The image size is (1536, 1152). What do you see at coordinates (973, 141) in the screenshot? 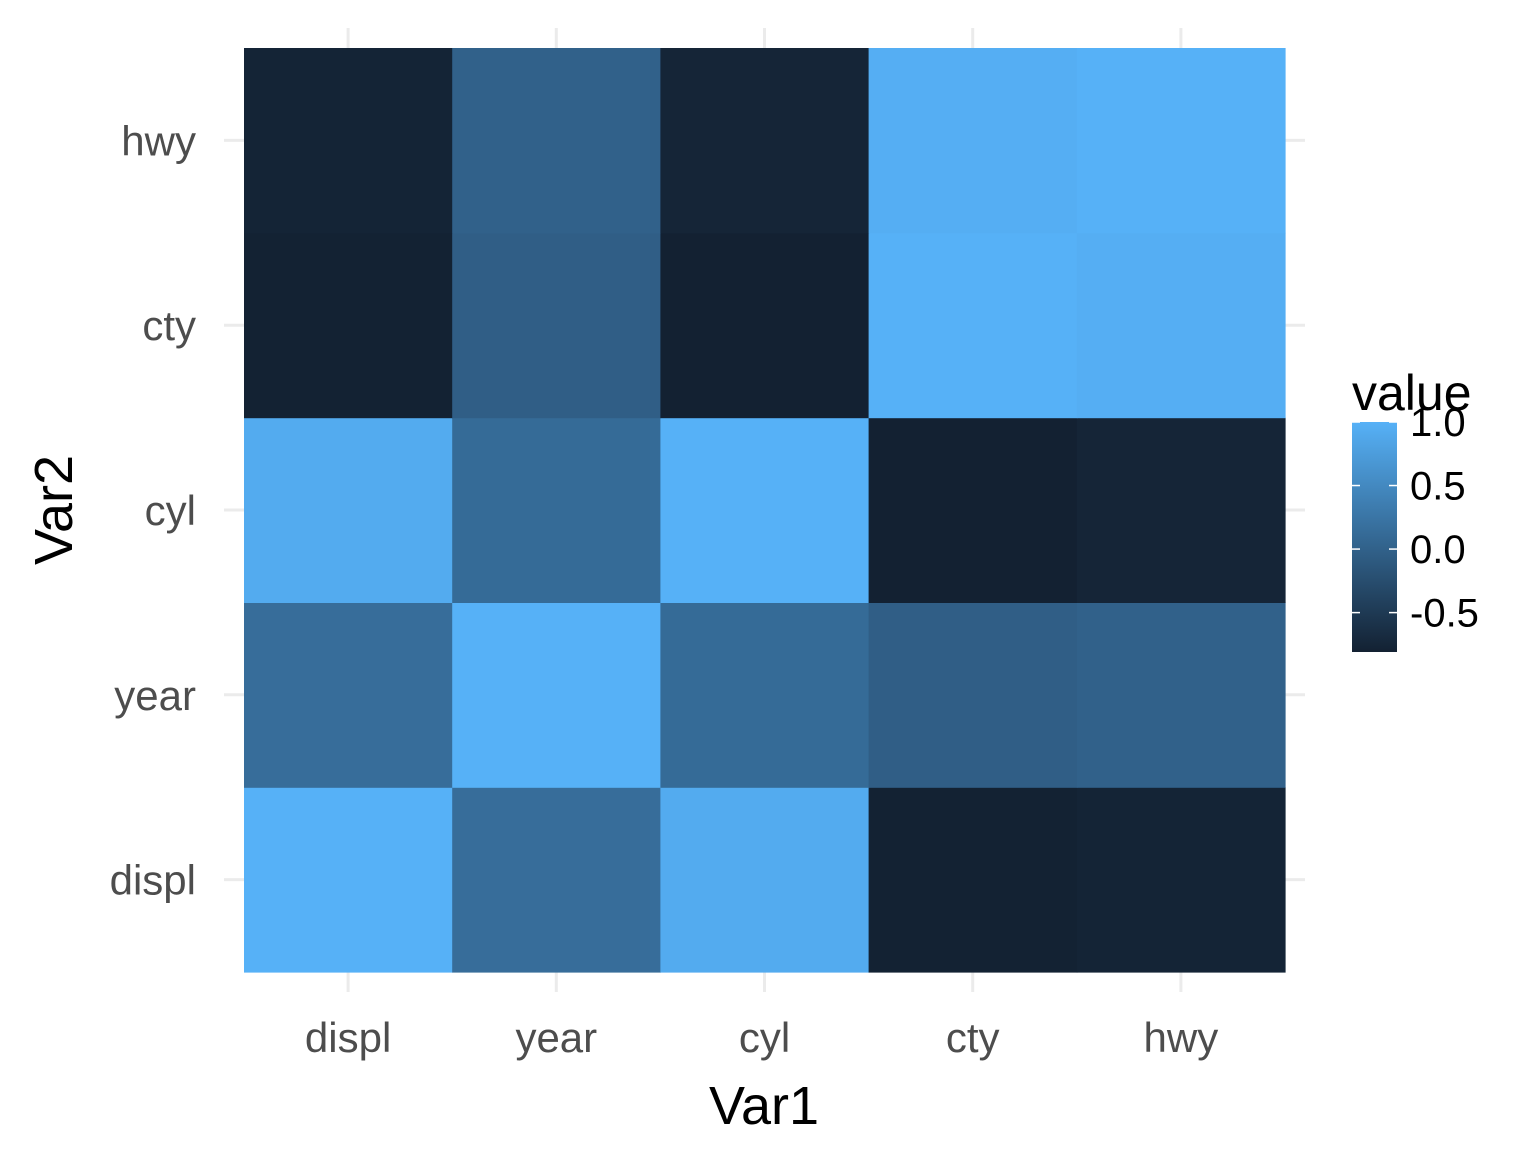
I see `heatmap-cell-cty-hwy` at bounding box center [973, 141].